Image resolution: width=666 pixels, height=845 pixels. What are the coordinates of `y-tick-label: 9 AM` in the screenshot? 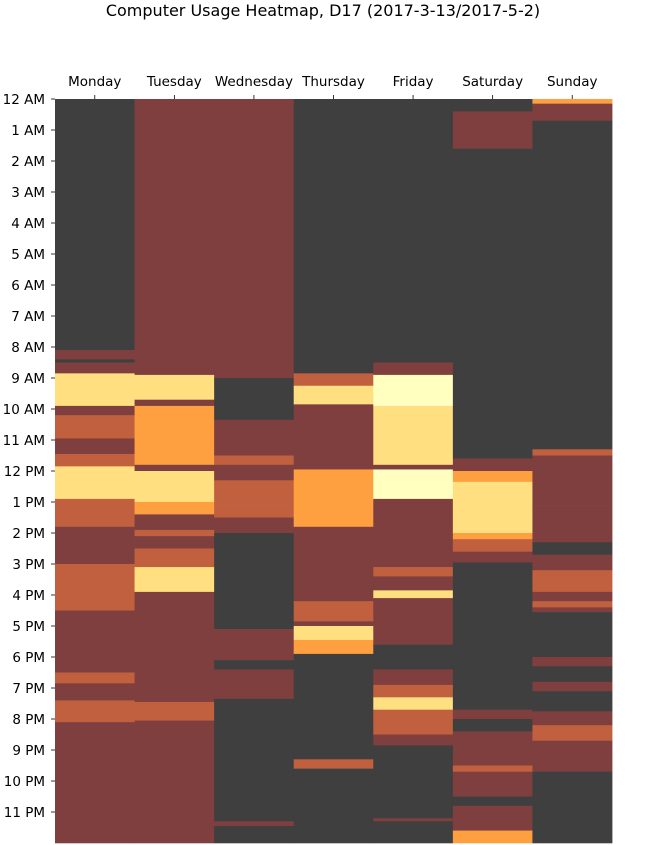 It's located at (28, 379).